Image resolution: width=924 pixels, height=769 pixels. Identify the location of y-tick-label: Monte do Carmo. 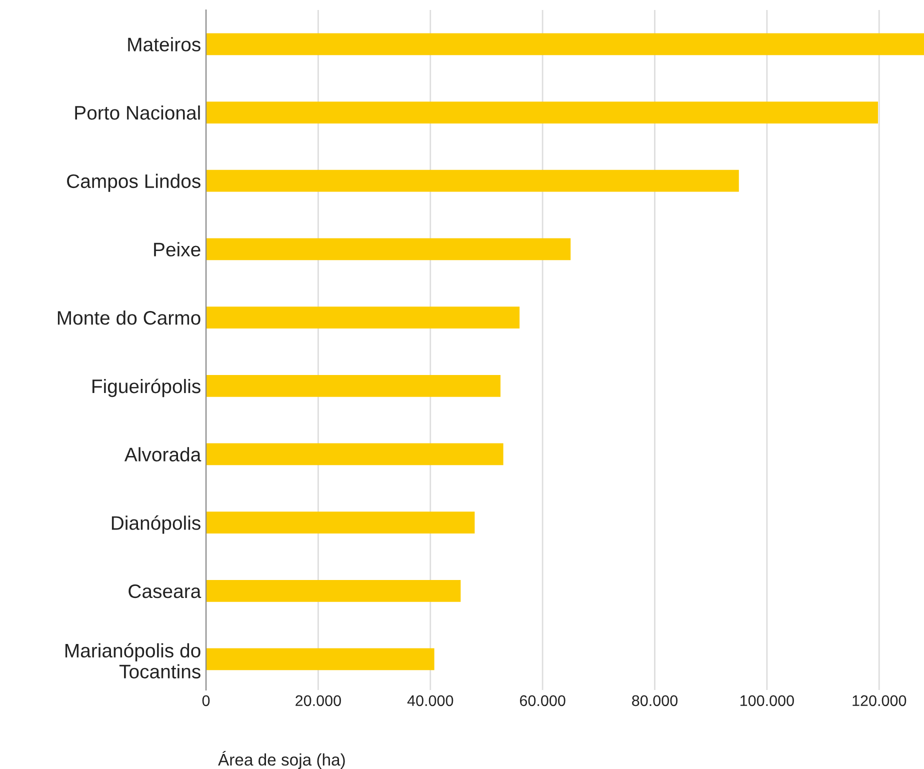
(129, 317).